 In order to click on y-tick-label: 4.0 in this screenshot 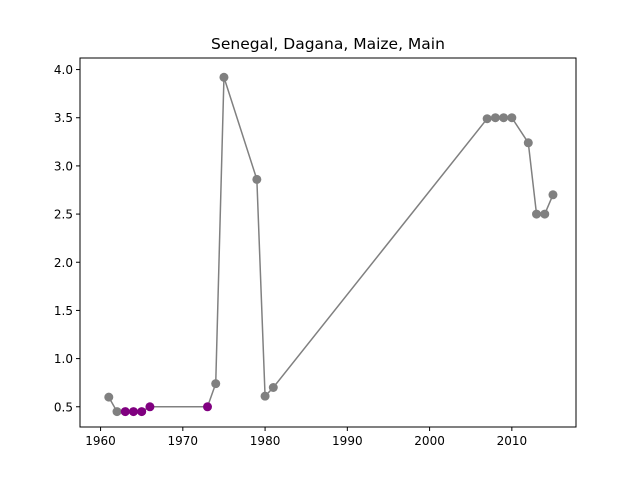, I will do `click(63, 70)`.